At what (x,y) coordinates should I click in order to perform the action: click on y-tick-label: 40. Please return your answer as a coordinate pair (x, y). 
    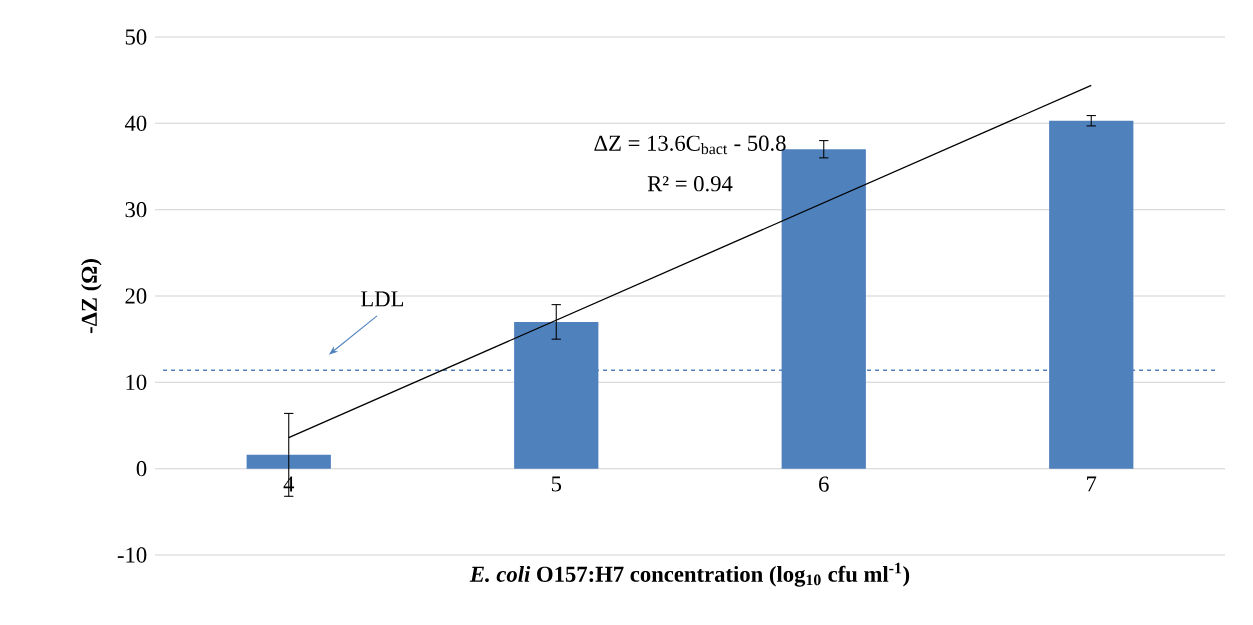
    Looking at the image, I should click on (135, 123).